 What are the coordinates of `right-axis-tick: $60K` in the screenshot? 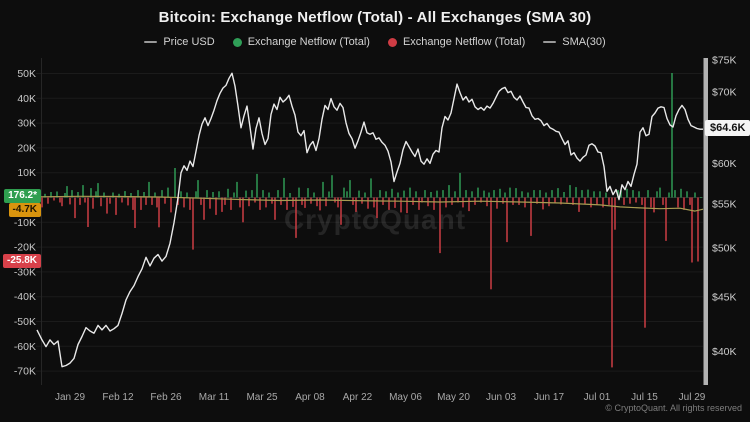 It's located at (724, 164).